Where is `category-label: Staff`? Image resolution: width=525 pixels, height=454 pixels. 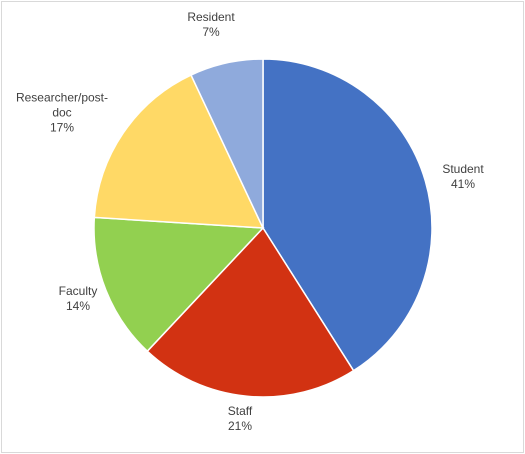 category-label: Staff is located at coordinates (240, 411).